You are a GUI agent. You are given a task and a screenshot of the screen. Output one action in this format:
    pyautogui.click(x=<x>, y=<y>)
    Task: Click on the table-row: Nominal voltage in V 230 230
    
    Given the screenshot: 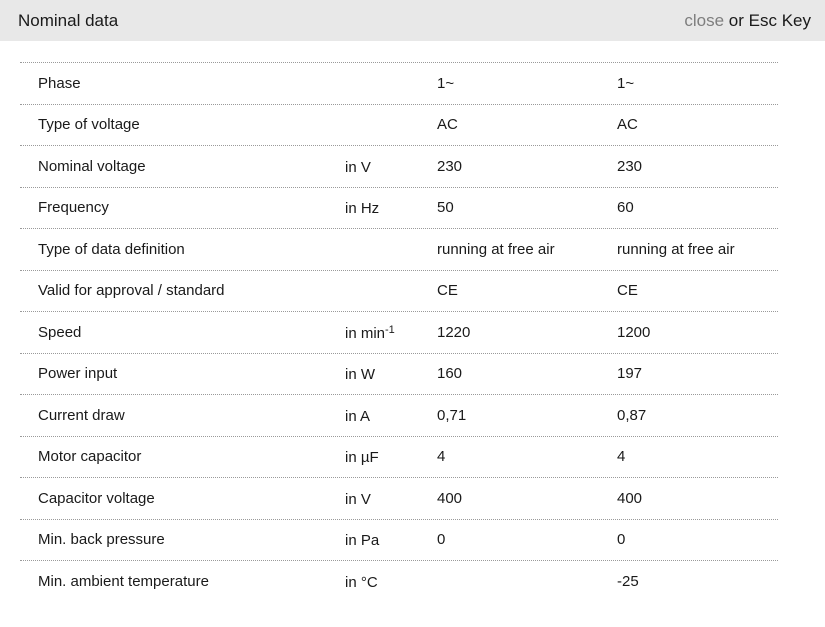 What is the action you would take?
    pyautogui.click(x=399, y=166)
    